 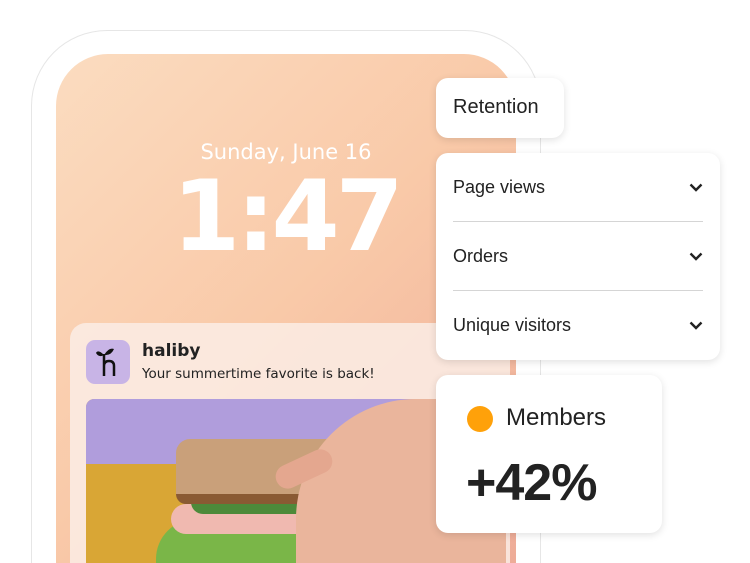 I want to click on dropdown-item-page-views: Page views, so click(x=578, y=187).